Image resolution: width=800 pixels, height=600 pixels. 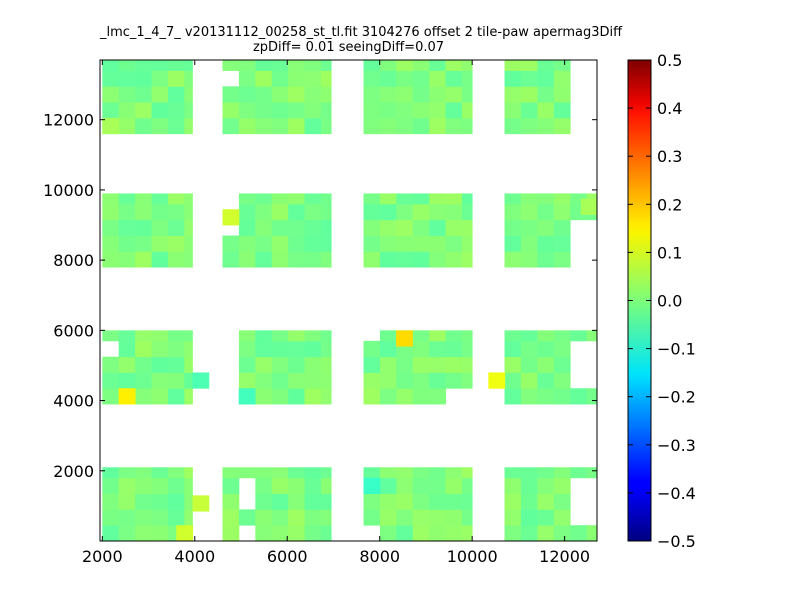 I want to click on colorbar-tick-label: 0.3, so click(x=669, y=156).